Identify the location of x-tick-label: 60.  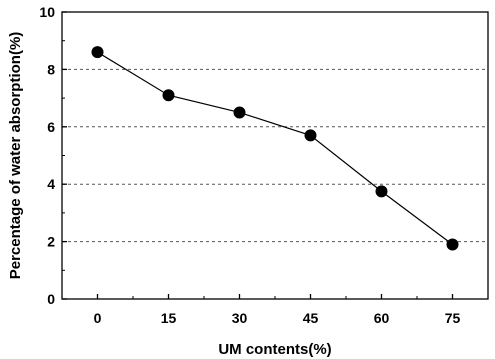
(382, 318).